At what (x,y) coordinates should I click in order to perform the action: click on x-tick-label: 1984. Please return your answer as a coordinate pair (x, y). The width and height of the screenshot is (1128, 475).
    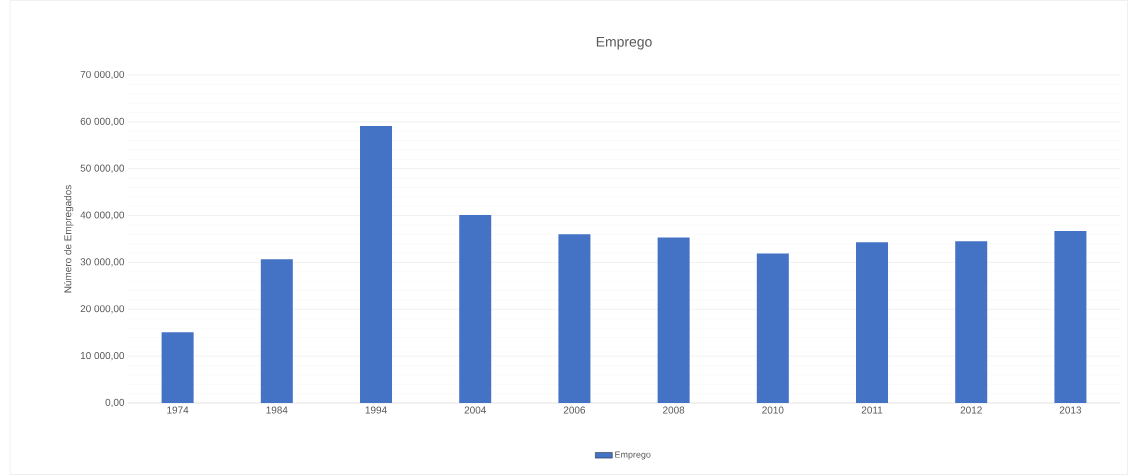
    Looking at the image, I should click on (277, 410).